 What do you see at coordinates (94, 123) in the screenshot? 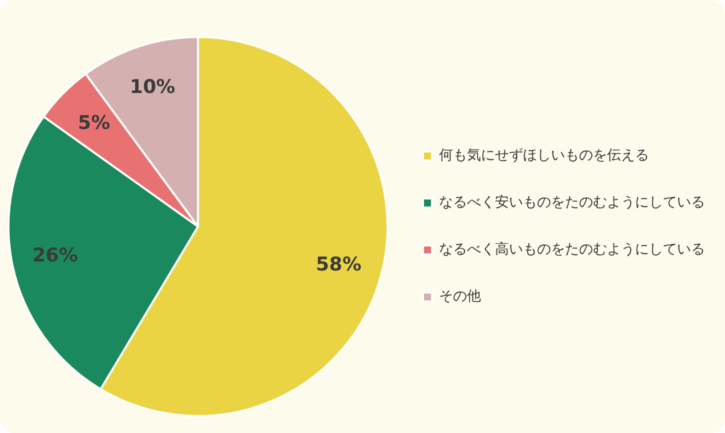
I see `data-label: 5%` at bounding box center [94, 123].